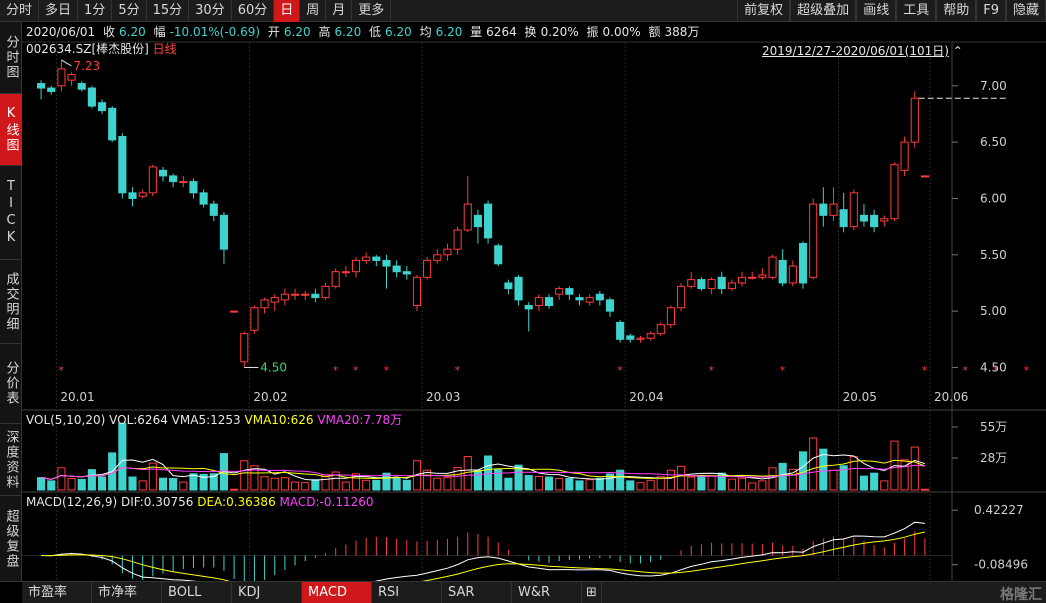 This screenshot has width=1046, height=603. Describe the element at coordinates (11, 302) in the screenshot. I see `side-tab-3: 成交明细` at that location.